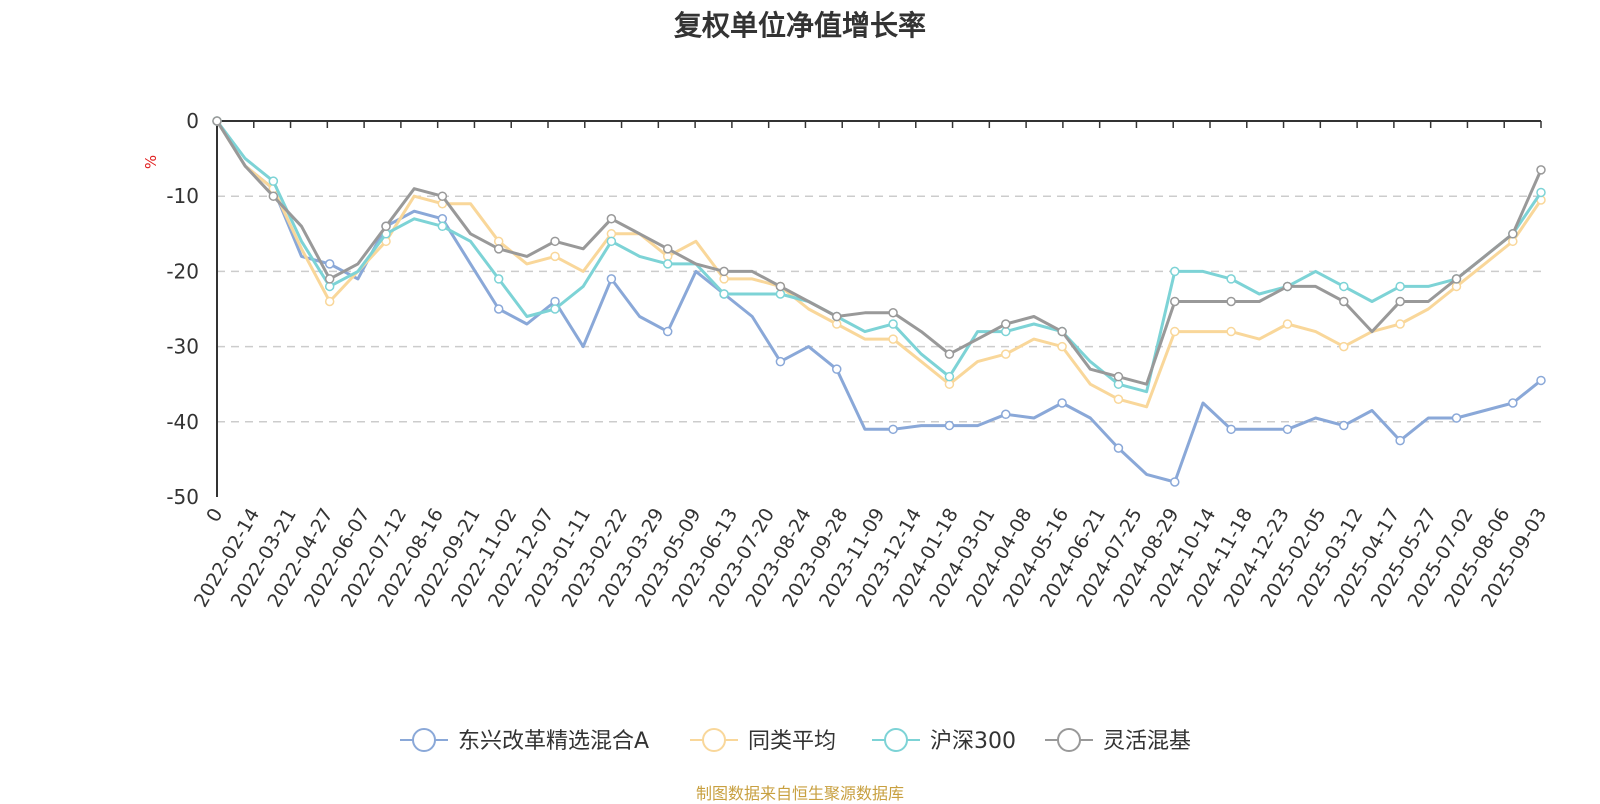  I want to click on legend-label: 东兴改革精选混合A, so click(553, 741).